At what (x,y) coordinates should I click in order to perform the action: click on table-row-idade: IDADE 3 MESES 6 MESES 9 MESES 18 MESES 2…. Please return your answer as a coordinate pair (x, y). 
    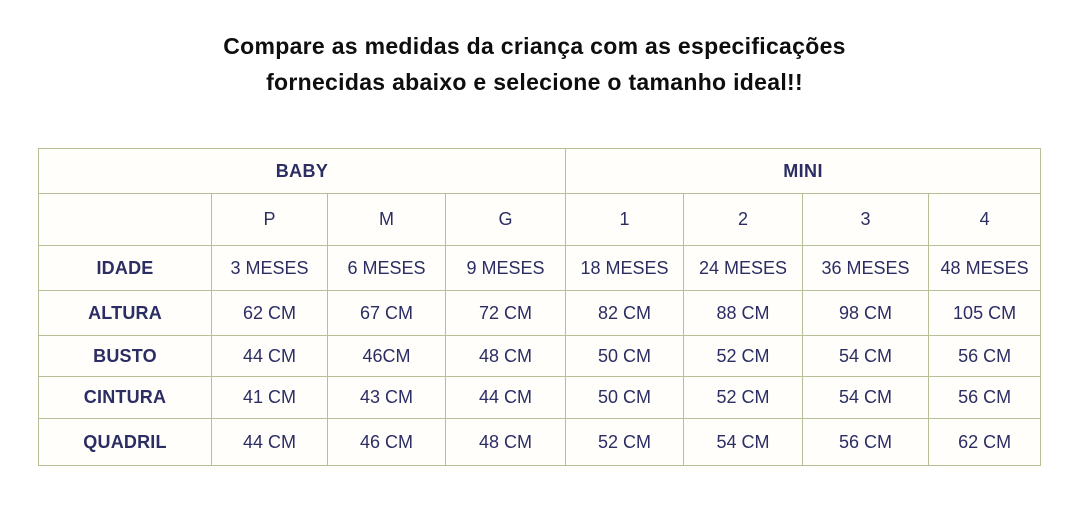
    Looking at the image, I should click on (540, 268).